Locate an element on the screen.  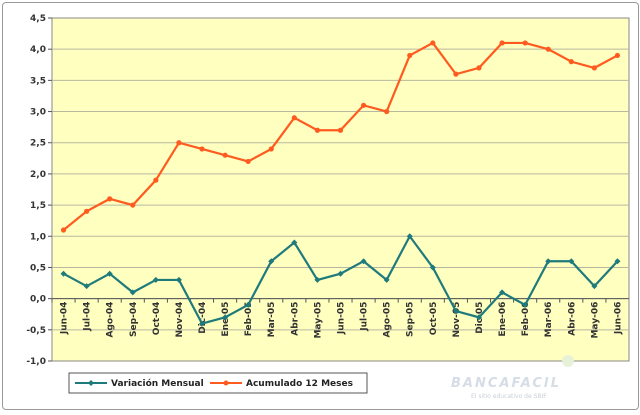
x-tick-label: Jun-06 is located at coordinates (618, 318).